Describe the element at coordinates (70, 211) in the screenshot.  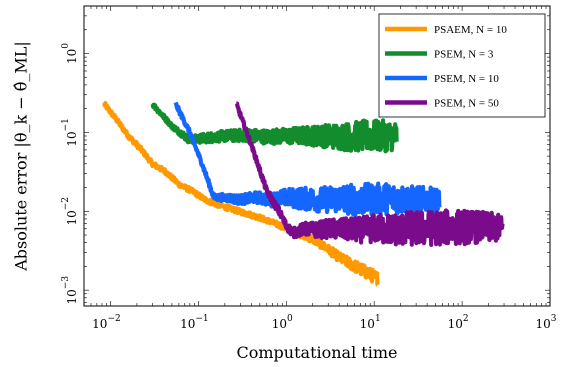
I see `y-tick-label: 10−2` at that location.